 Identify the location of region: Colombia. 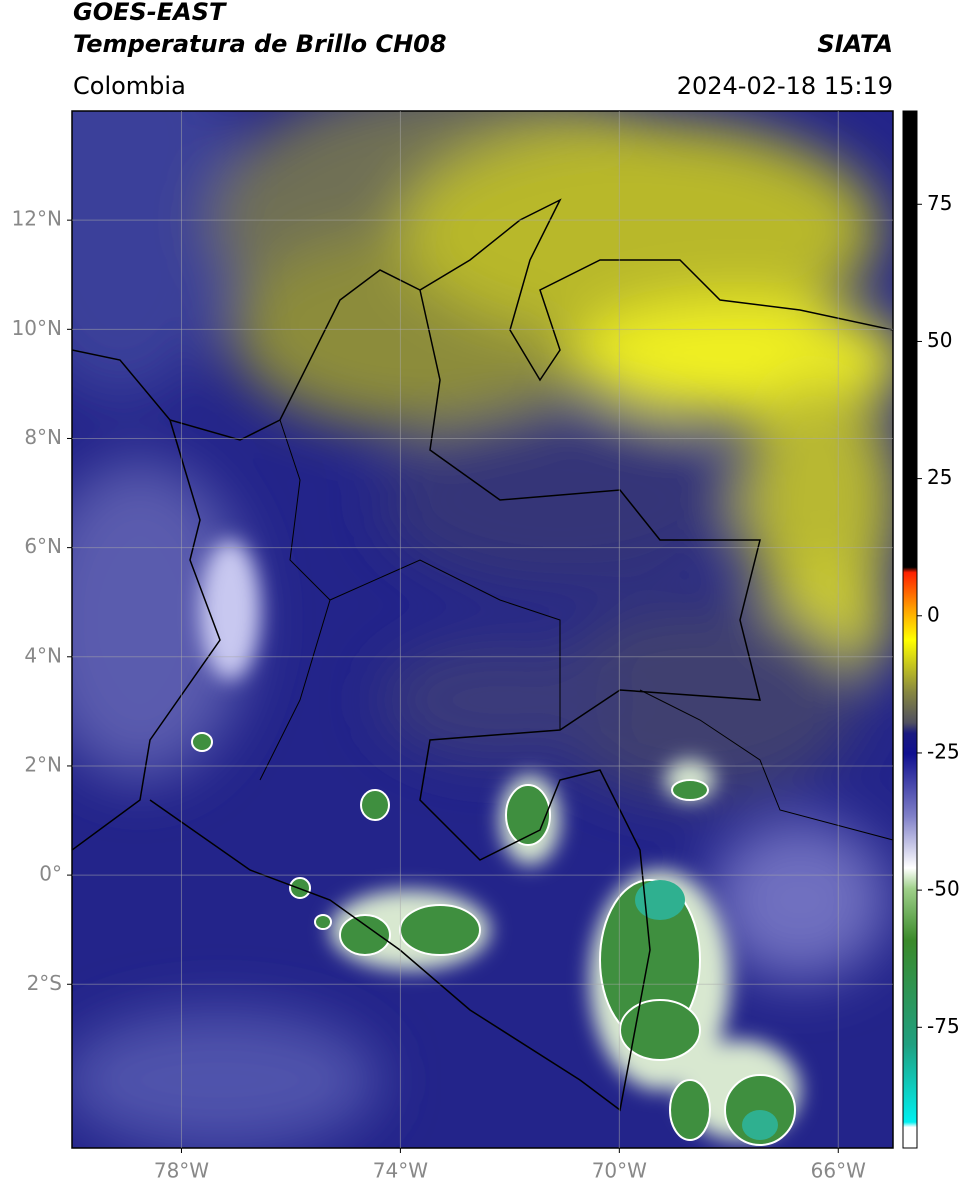
(129, 86).